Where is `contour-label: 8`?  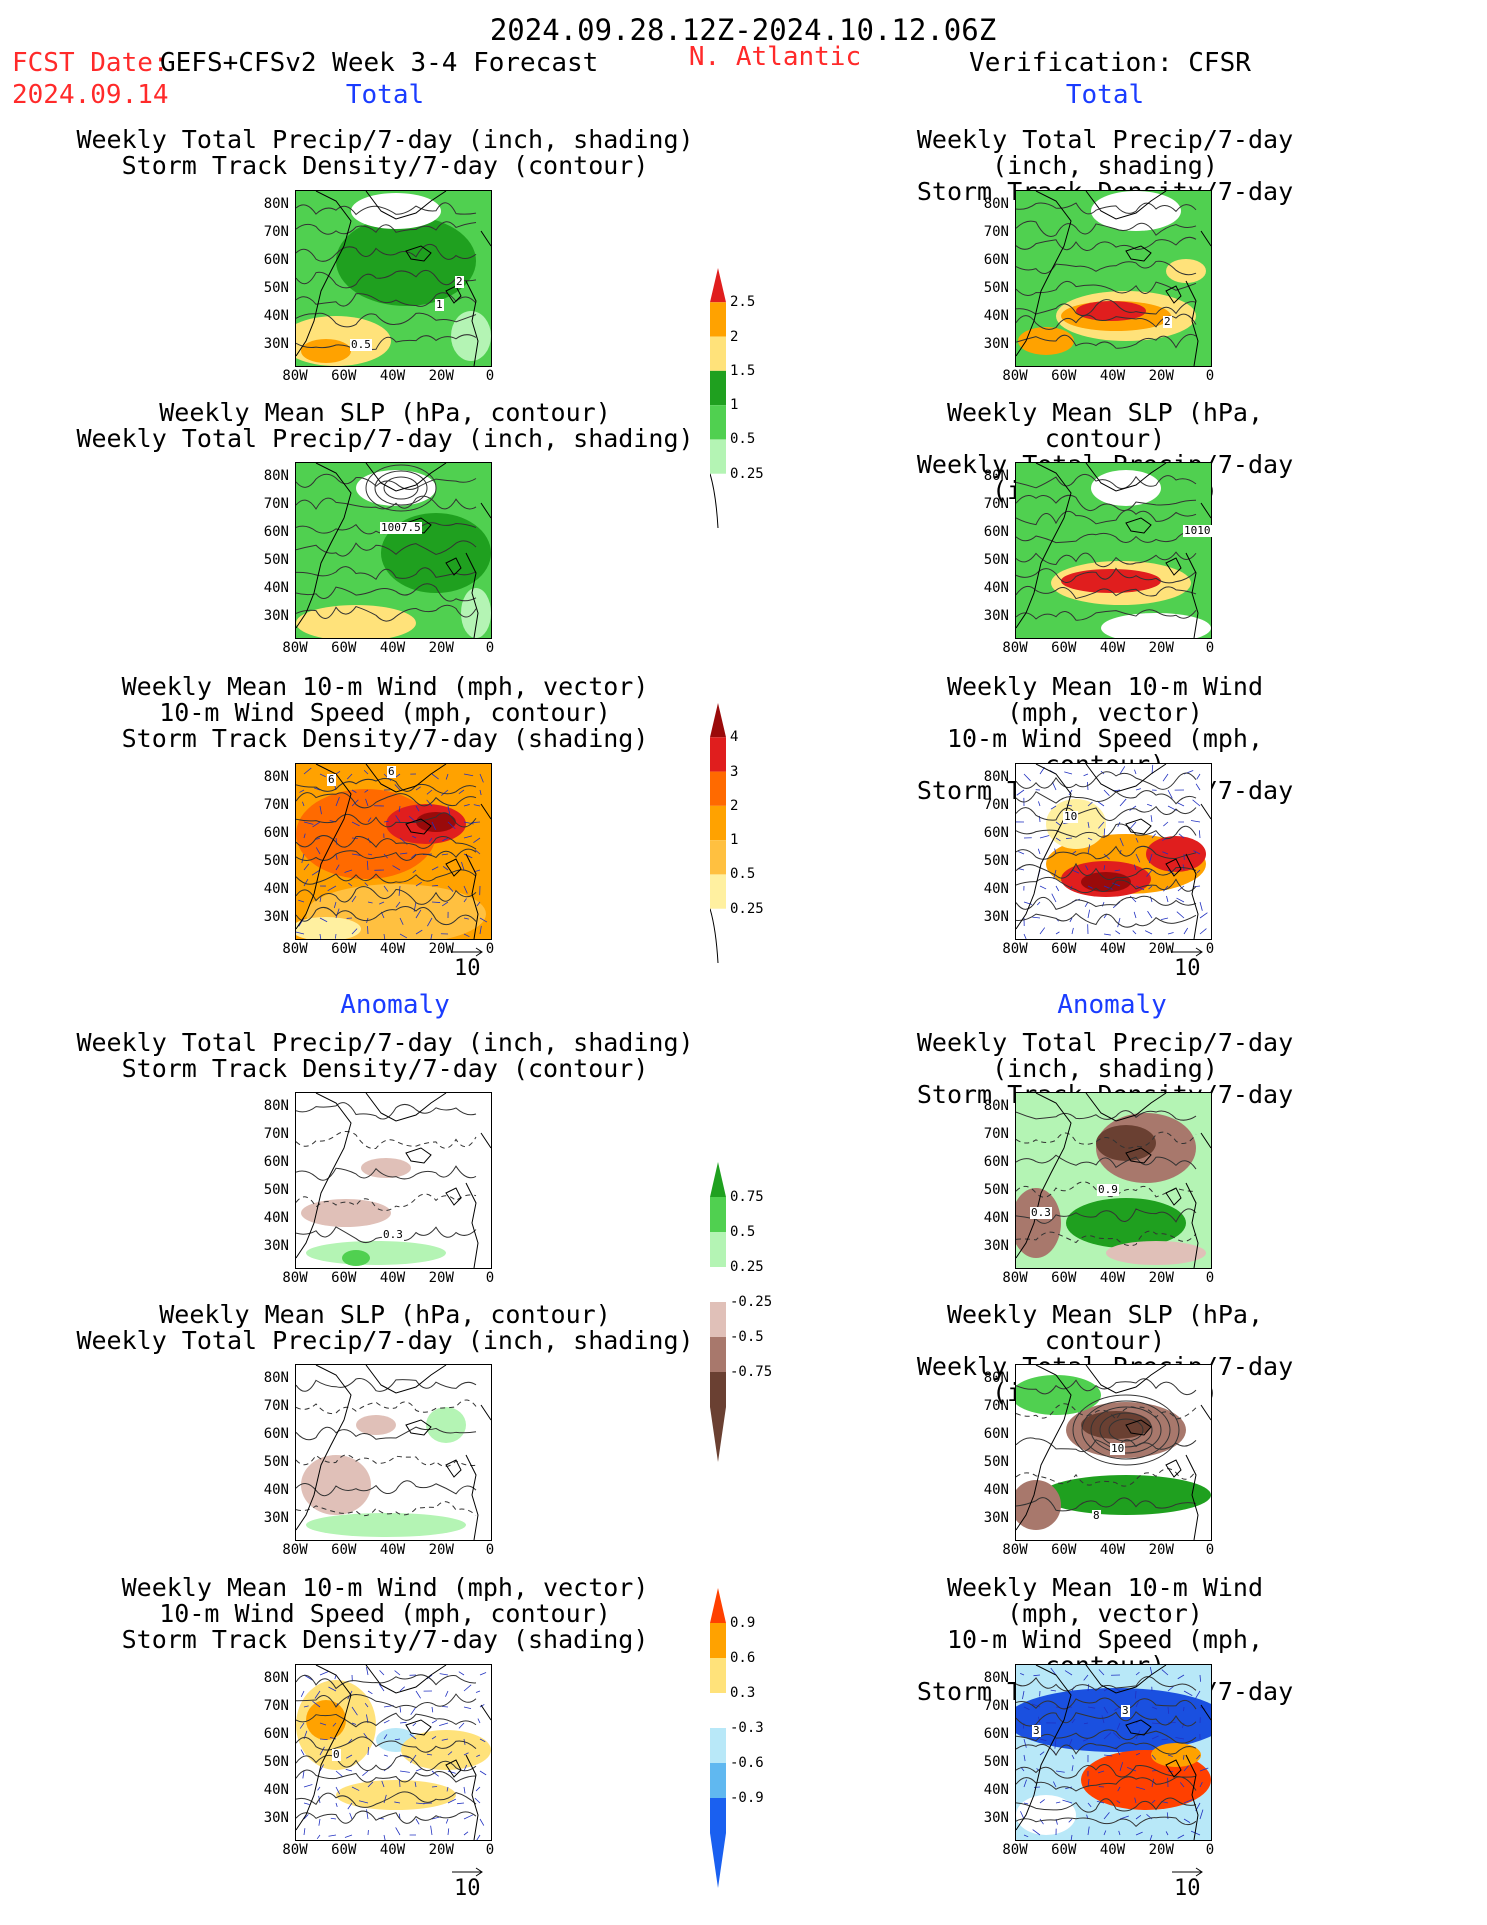
contour-label: 8 is located at coordinates (1096, 1515).